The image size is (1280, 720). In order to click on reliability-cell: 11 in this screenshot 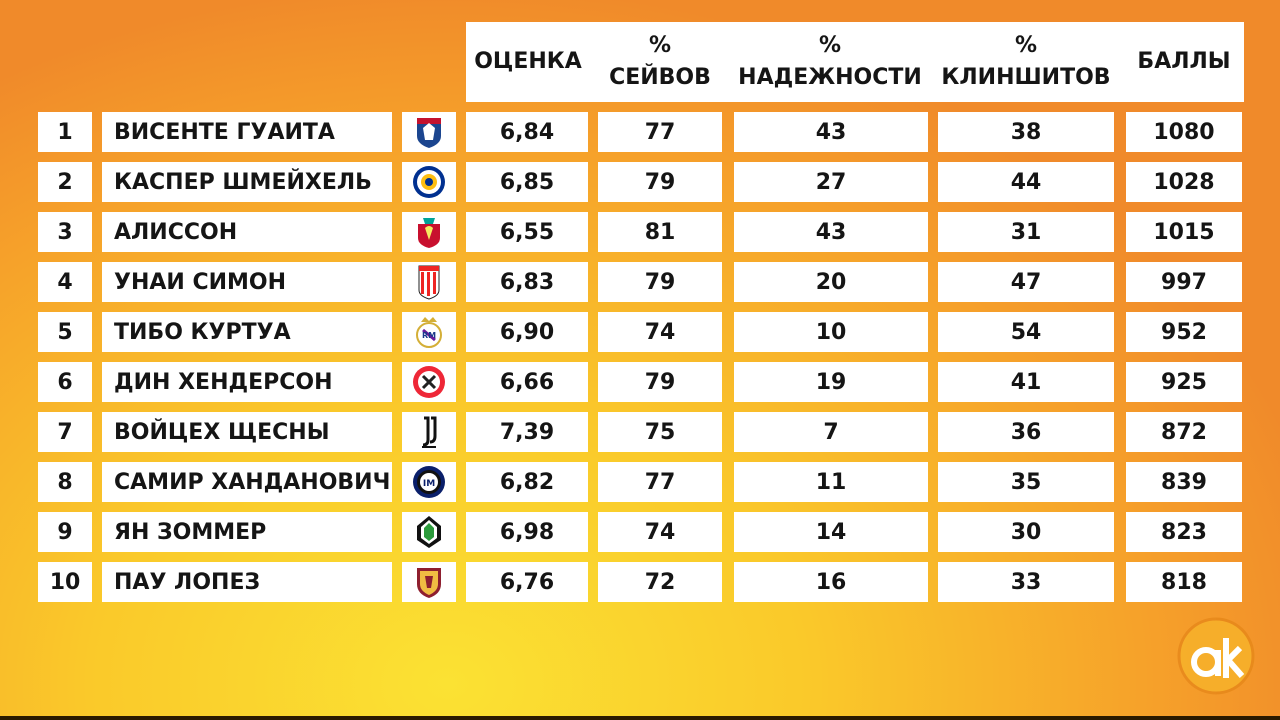, I will do `click(831, 482)`.